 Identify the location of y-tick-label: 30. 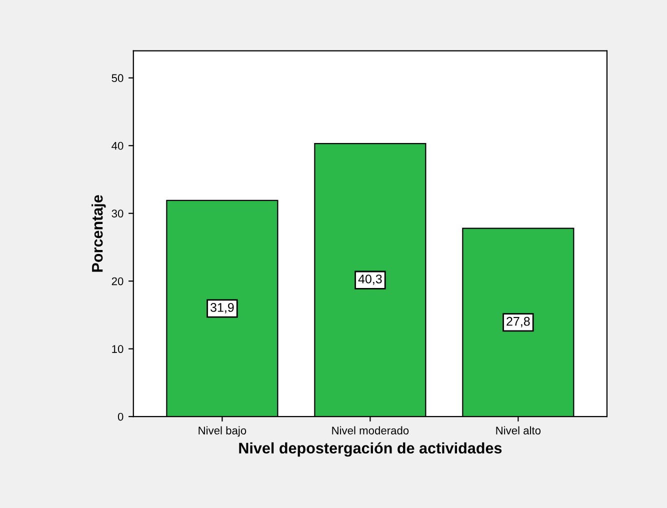
(118, 214).